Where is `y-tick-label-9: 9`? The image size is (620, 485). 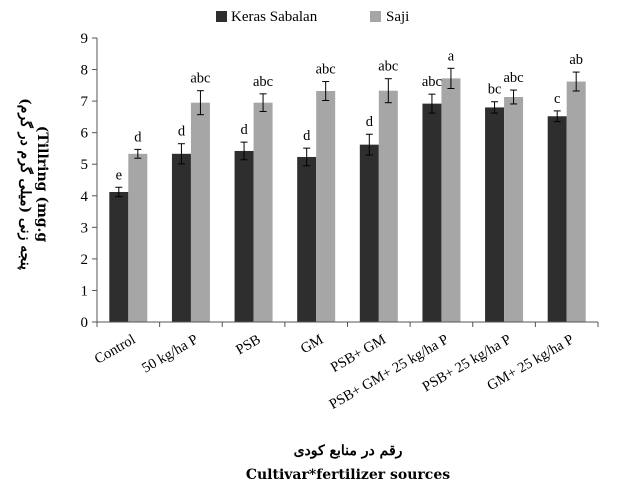
y-tick-label-9: 9 is located at coordinates (85, 39).